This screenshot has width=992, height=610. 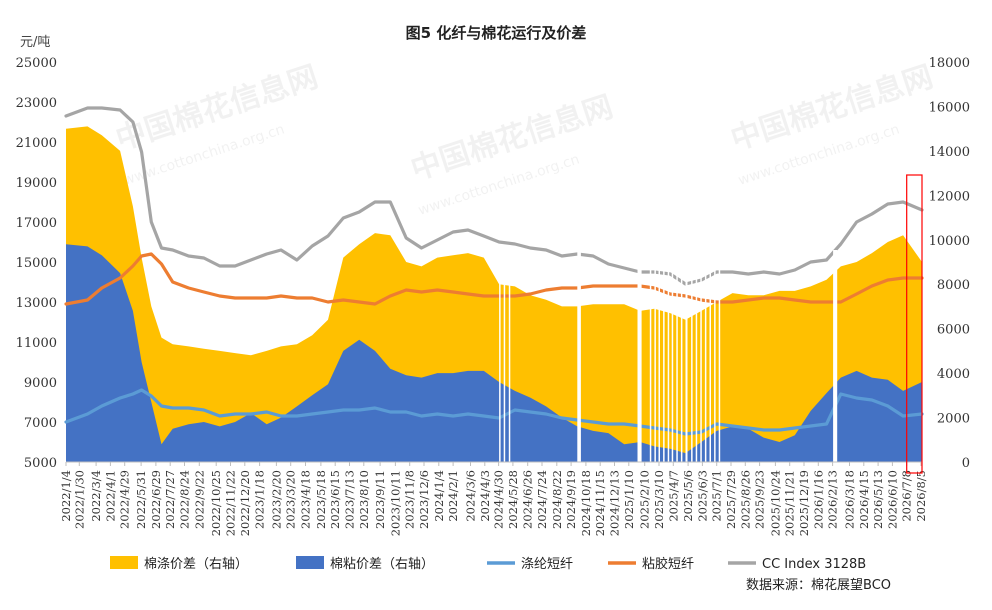 I want to click on x-tick-label: 2026/4/15, so click(x=864, y=499).